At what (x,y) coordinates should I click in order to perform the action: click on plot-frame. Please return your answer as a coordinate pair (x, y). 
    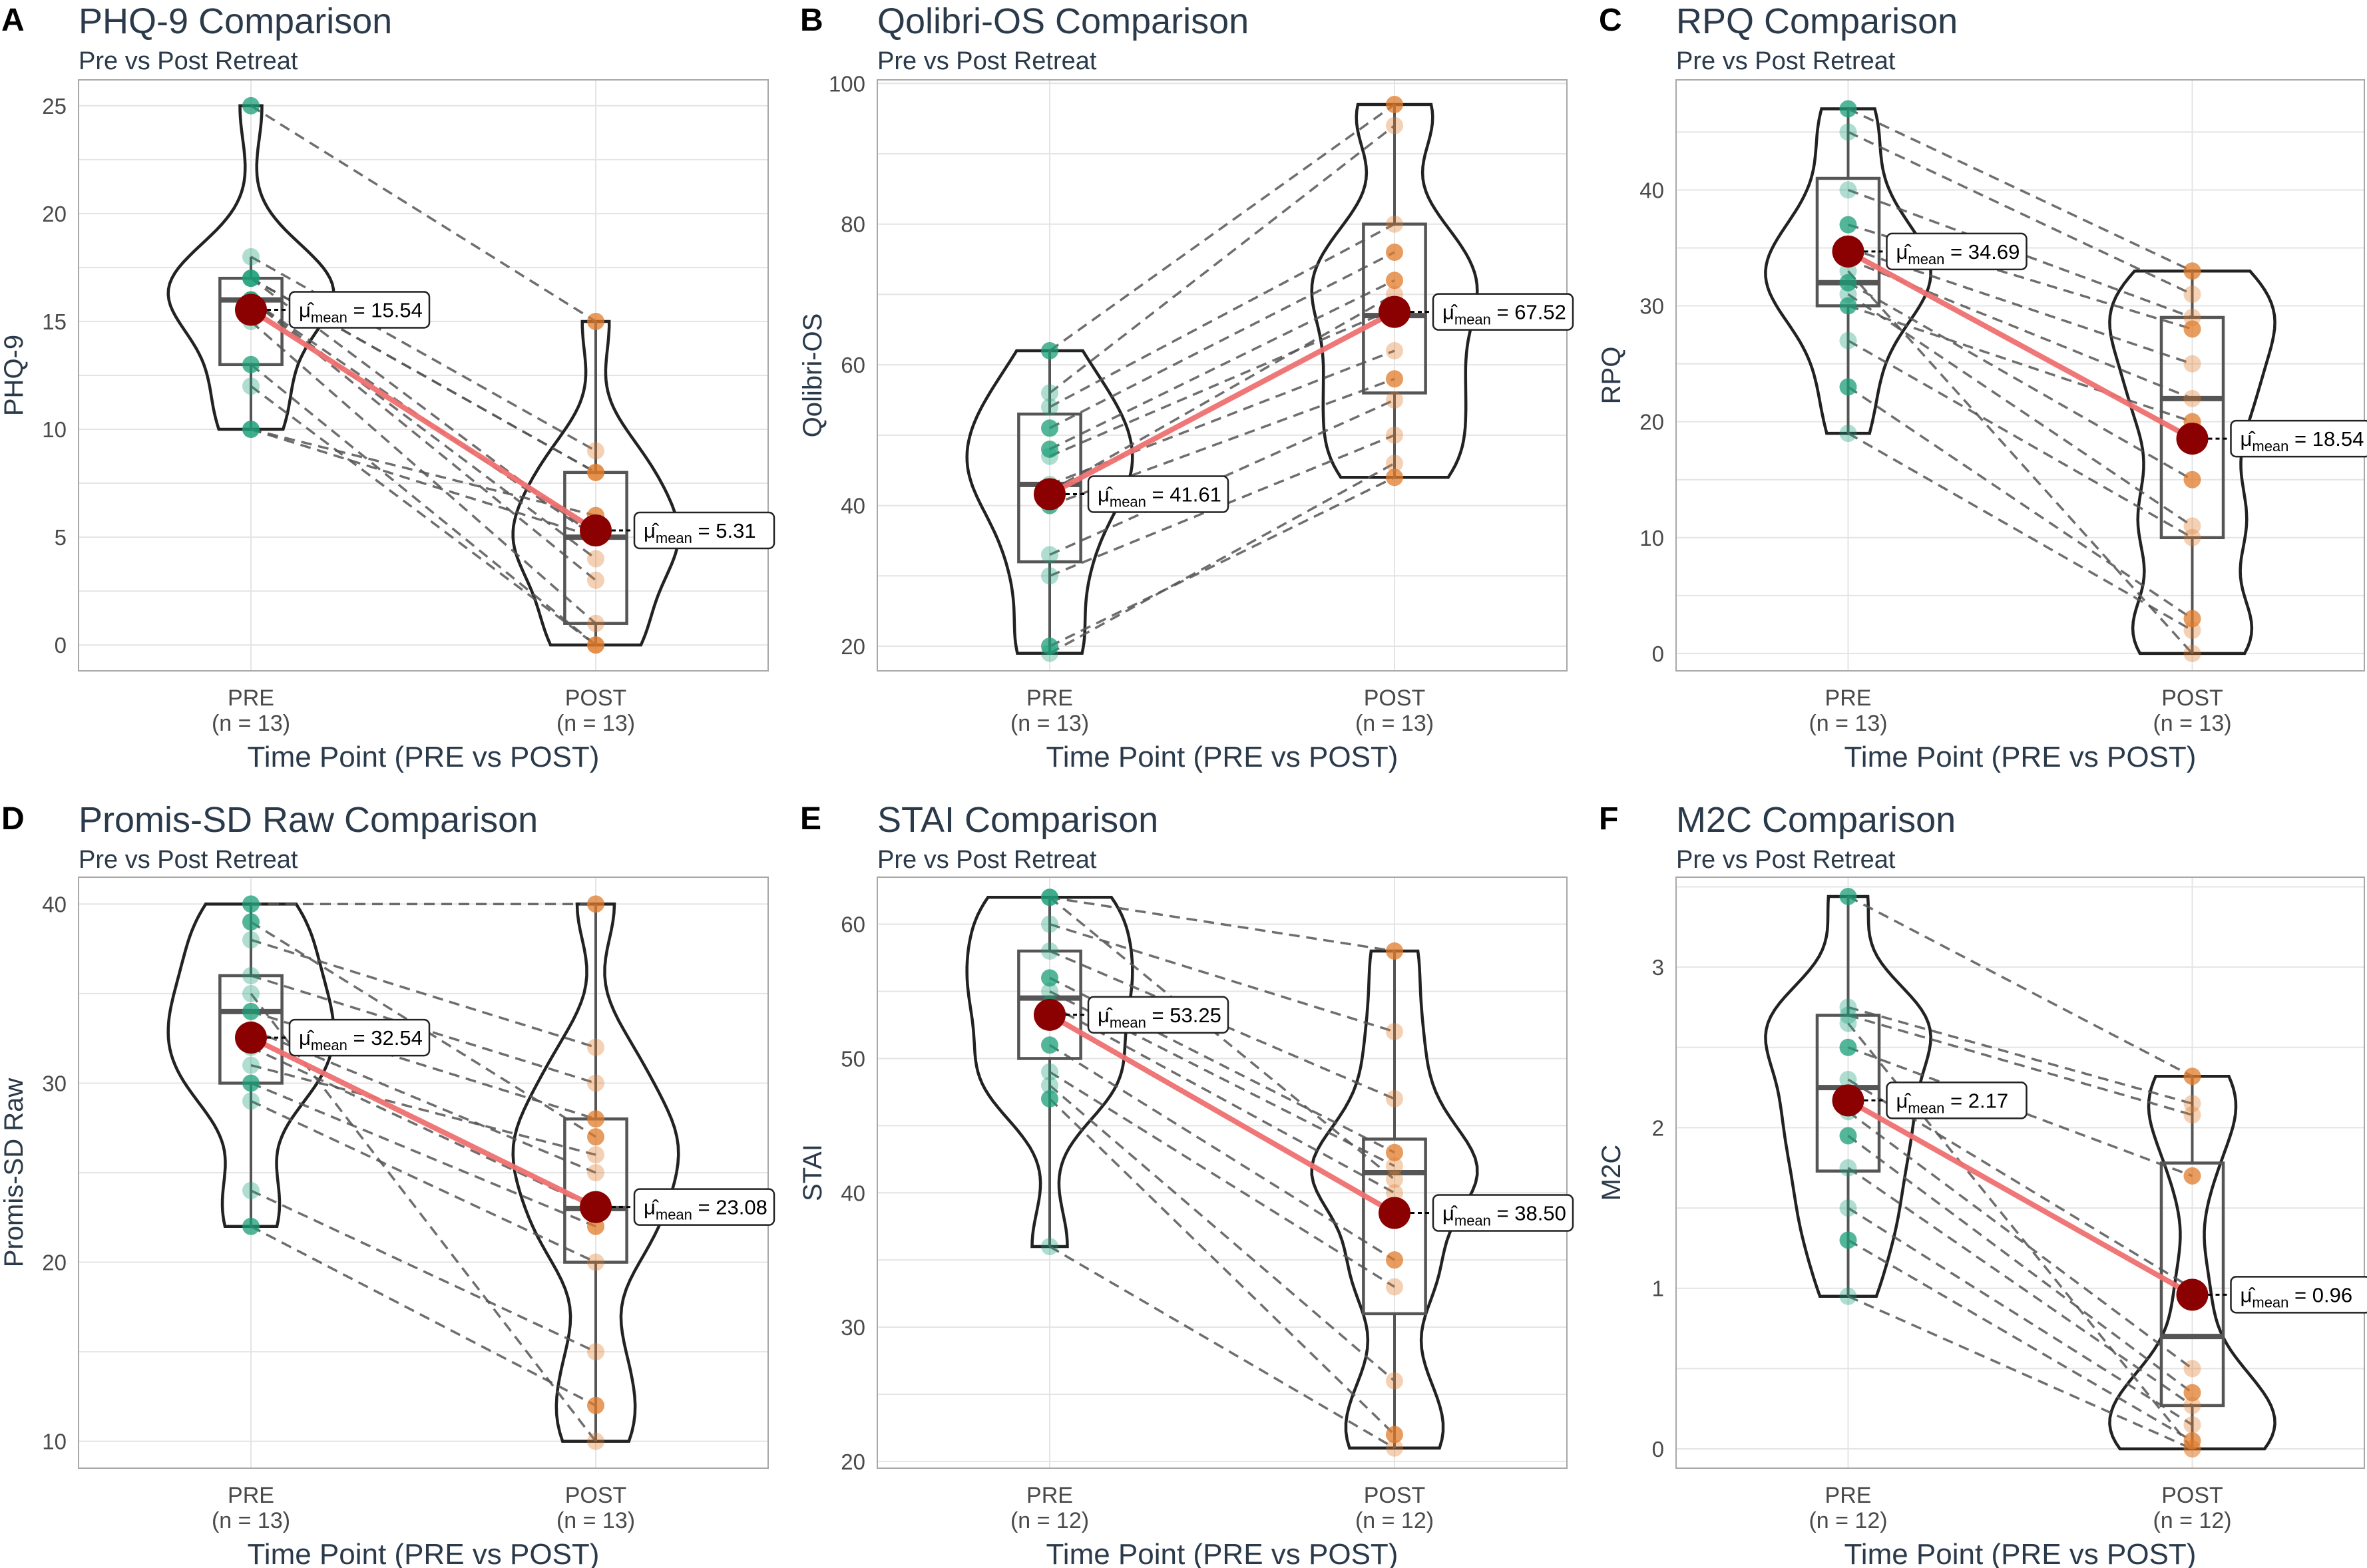
    Looking at the image, I should click on (1222, 375).